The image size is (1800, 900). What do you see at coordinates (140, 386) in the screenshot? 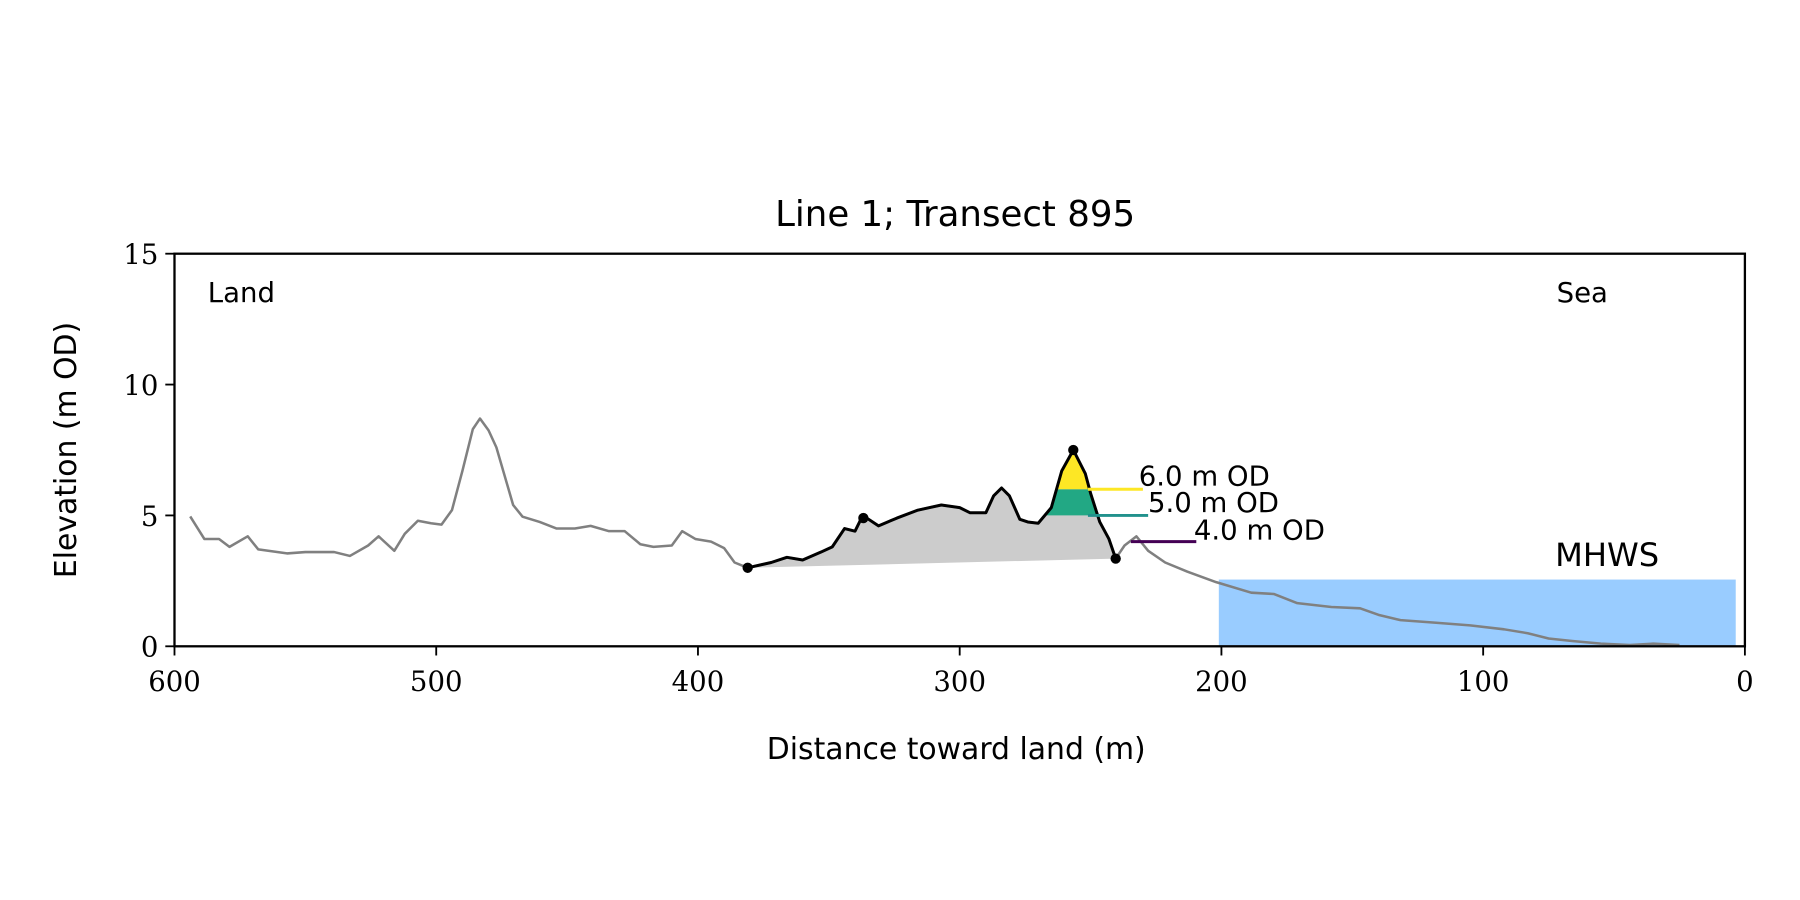
I see `y-tick-label: 10` at bounding box center [140, 386].